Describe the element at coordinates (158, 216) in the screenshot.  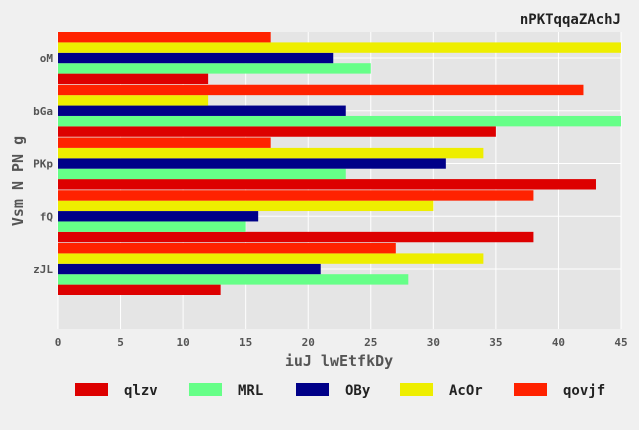
I see `bar-OBy-fQ` at that location.